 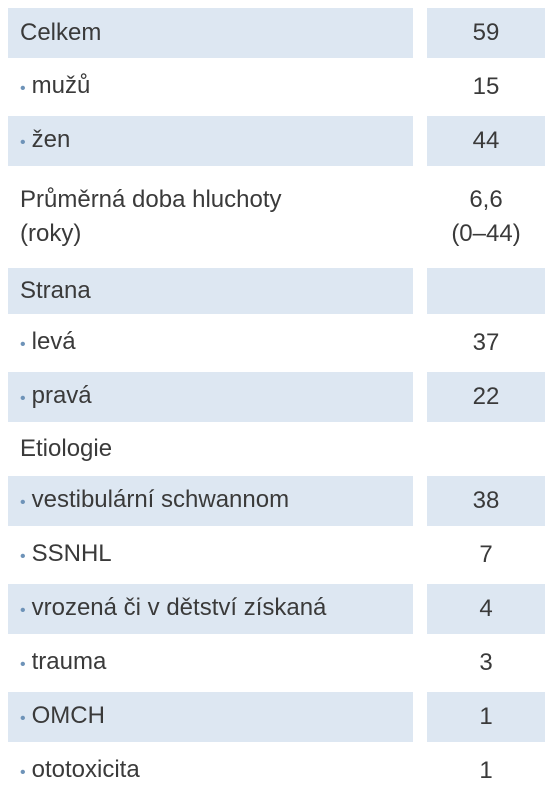 I want to click on row-value: 38, so click(x=486, y=501).